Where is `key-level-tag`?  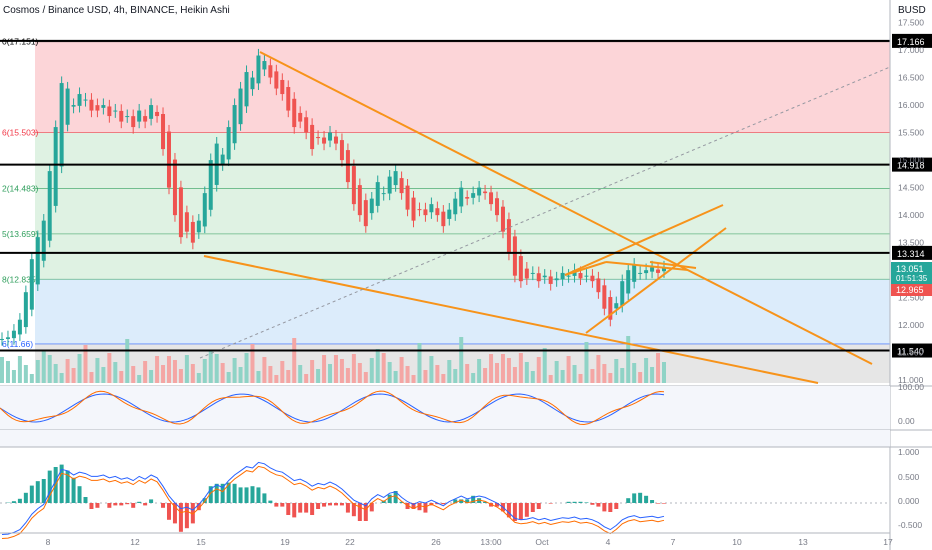
key-level-tag is located at coordinates (912, 164).